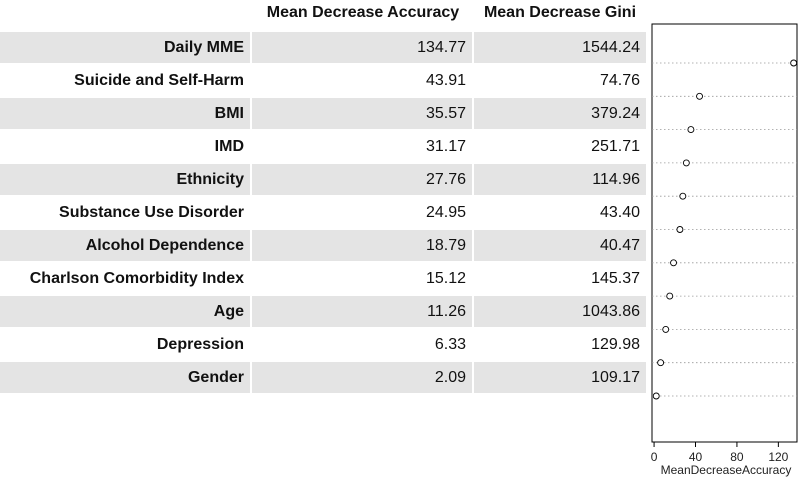 The width and height of the screenshot is (799, 481). What do you see at coordinates (560, 179) in the screenshot?
I see `mean-decrease-gini-cell: 114.96` at bounding box center [560, 179].